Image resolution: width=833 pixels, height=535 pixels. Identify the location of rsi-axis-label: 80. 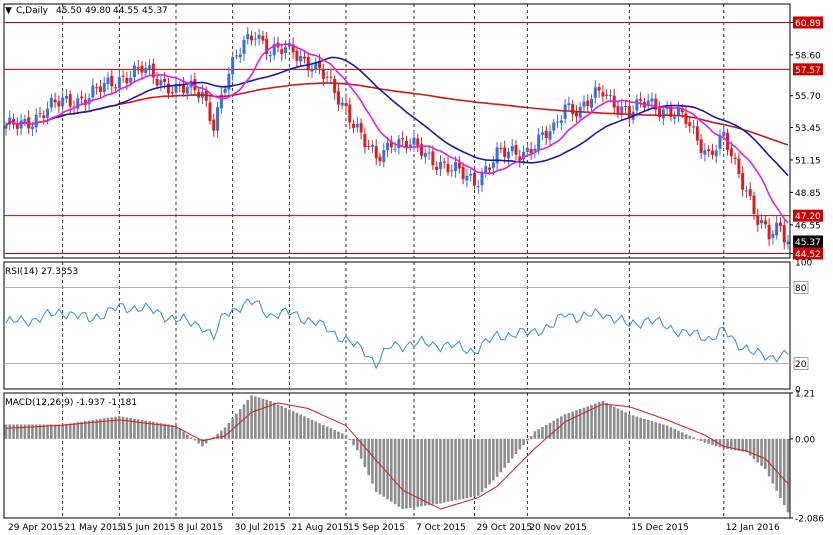
(801, 289).